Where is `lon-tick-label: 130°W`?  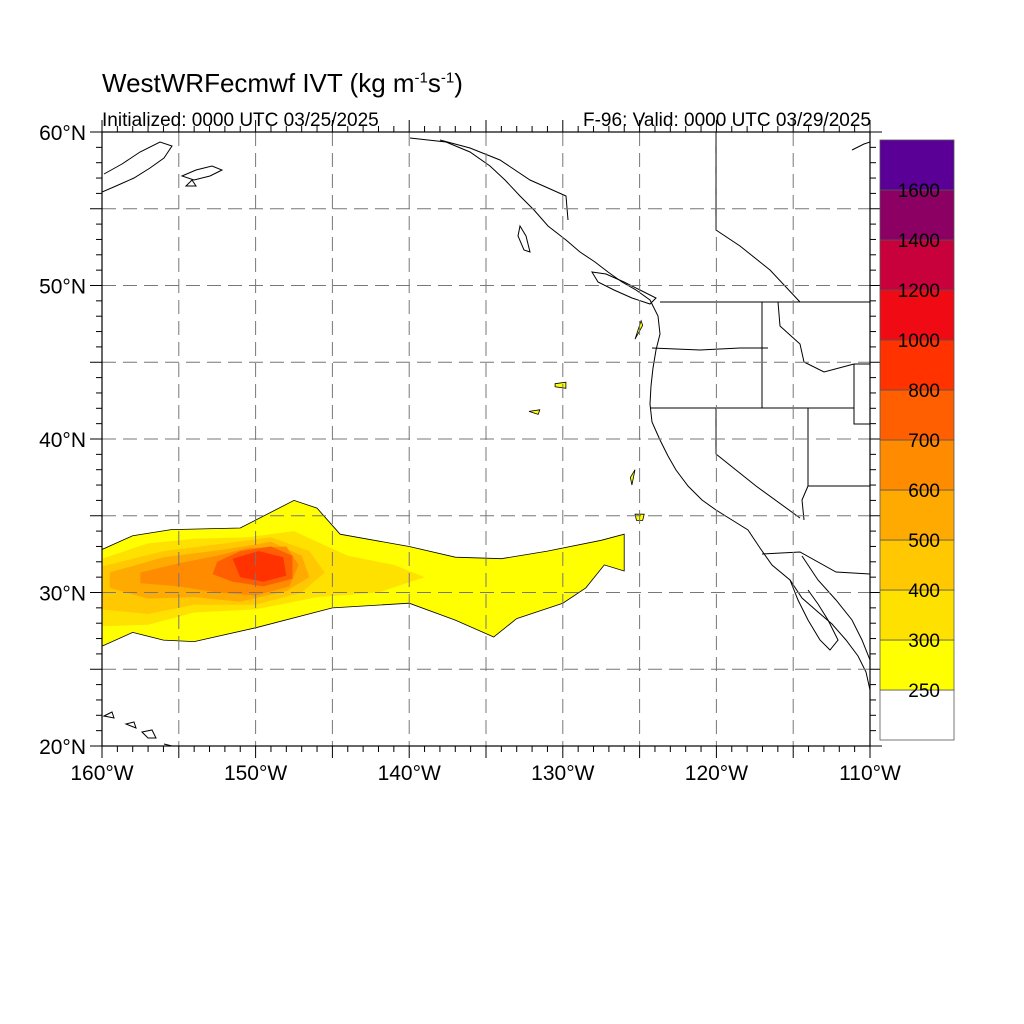 lon-tick-label: 130°W is located at coordinates (562, 773).